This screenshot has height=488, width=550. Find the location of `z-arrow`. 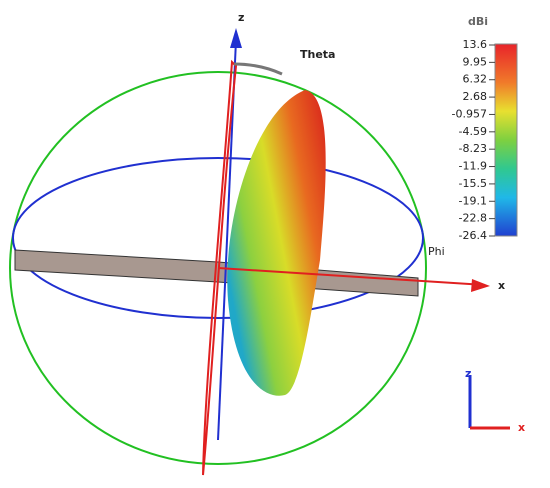

z-arrow is located at coordinates (236, 38).